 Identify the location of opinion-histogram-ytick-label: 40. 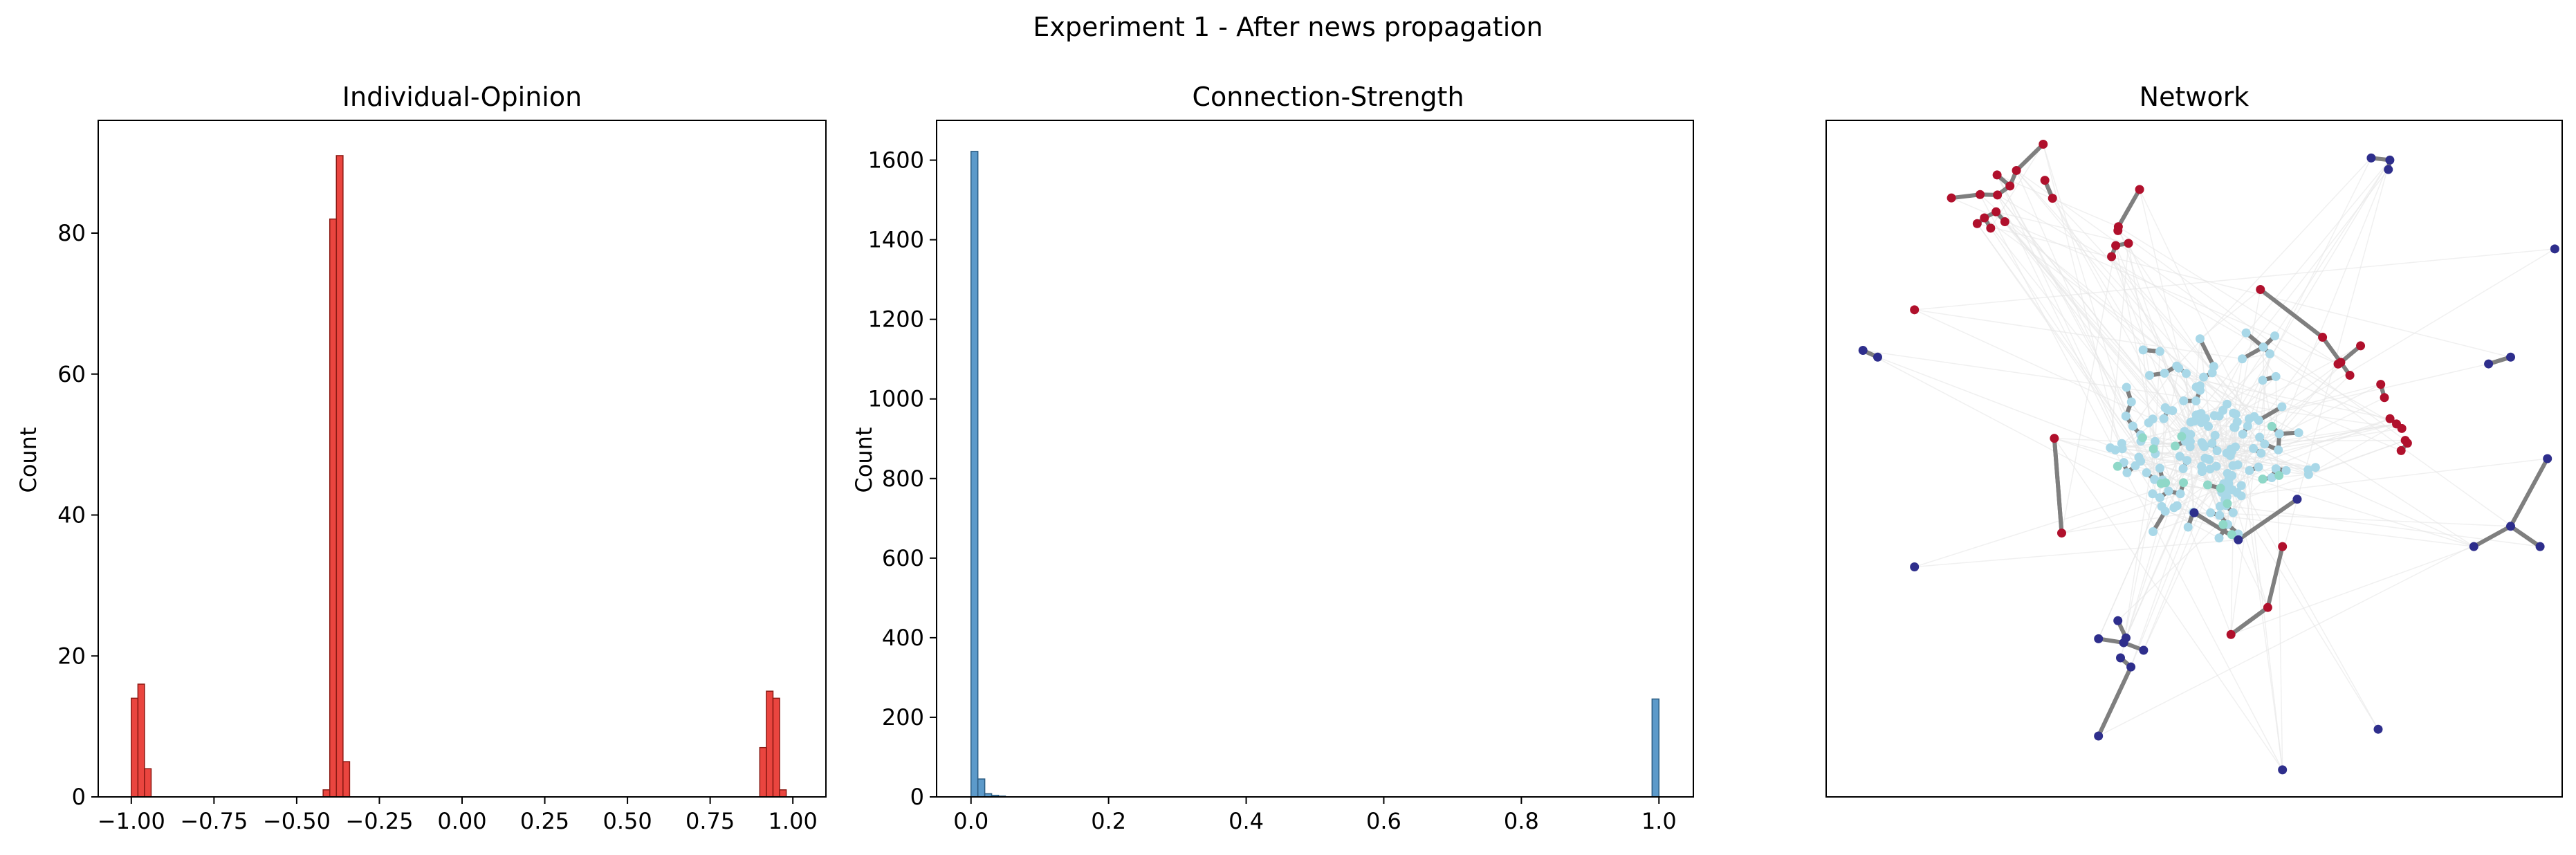
(71, 515).